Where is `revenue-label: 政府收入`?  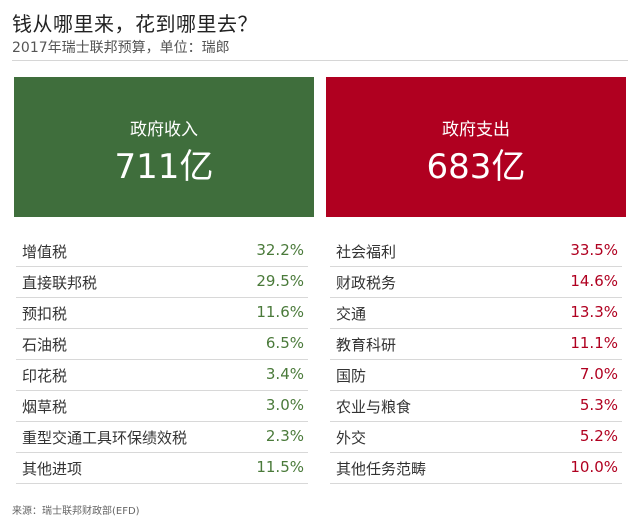
revenue-label: 政府收入 is located at coordinates (164, 130).